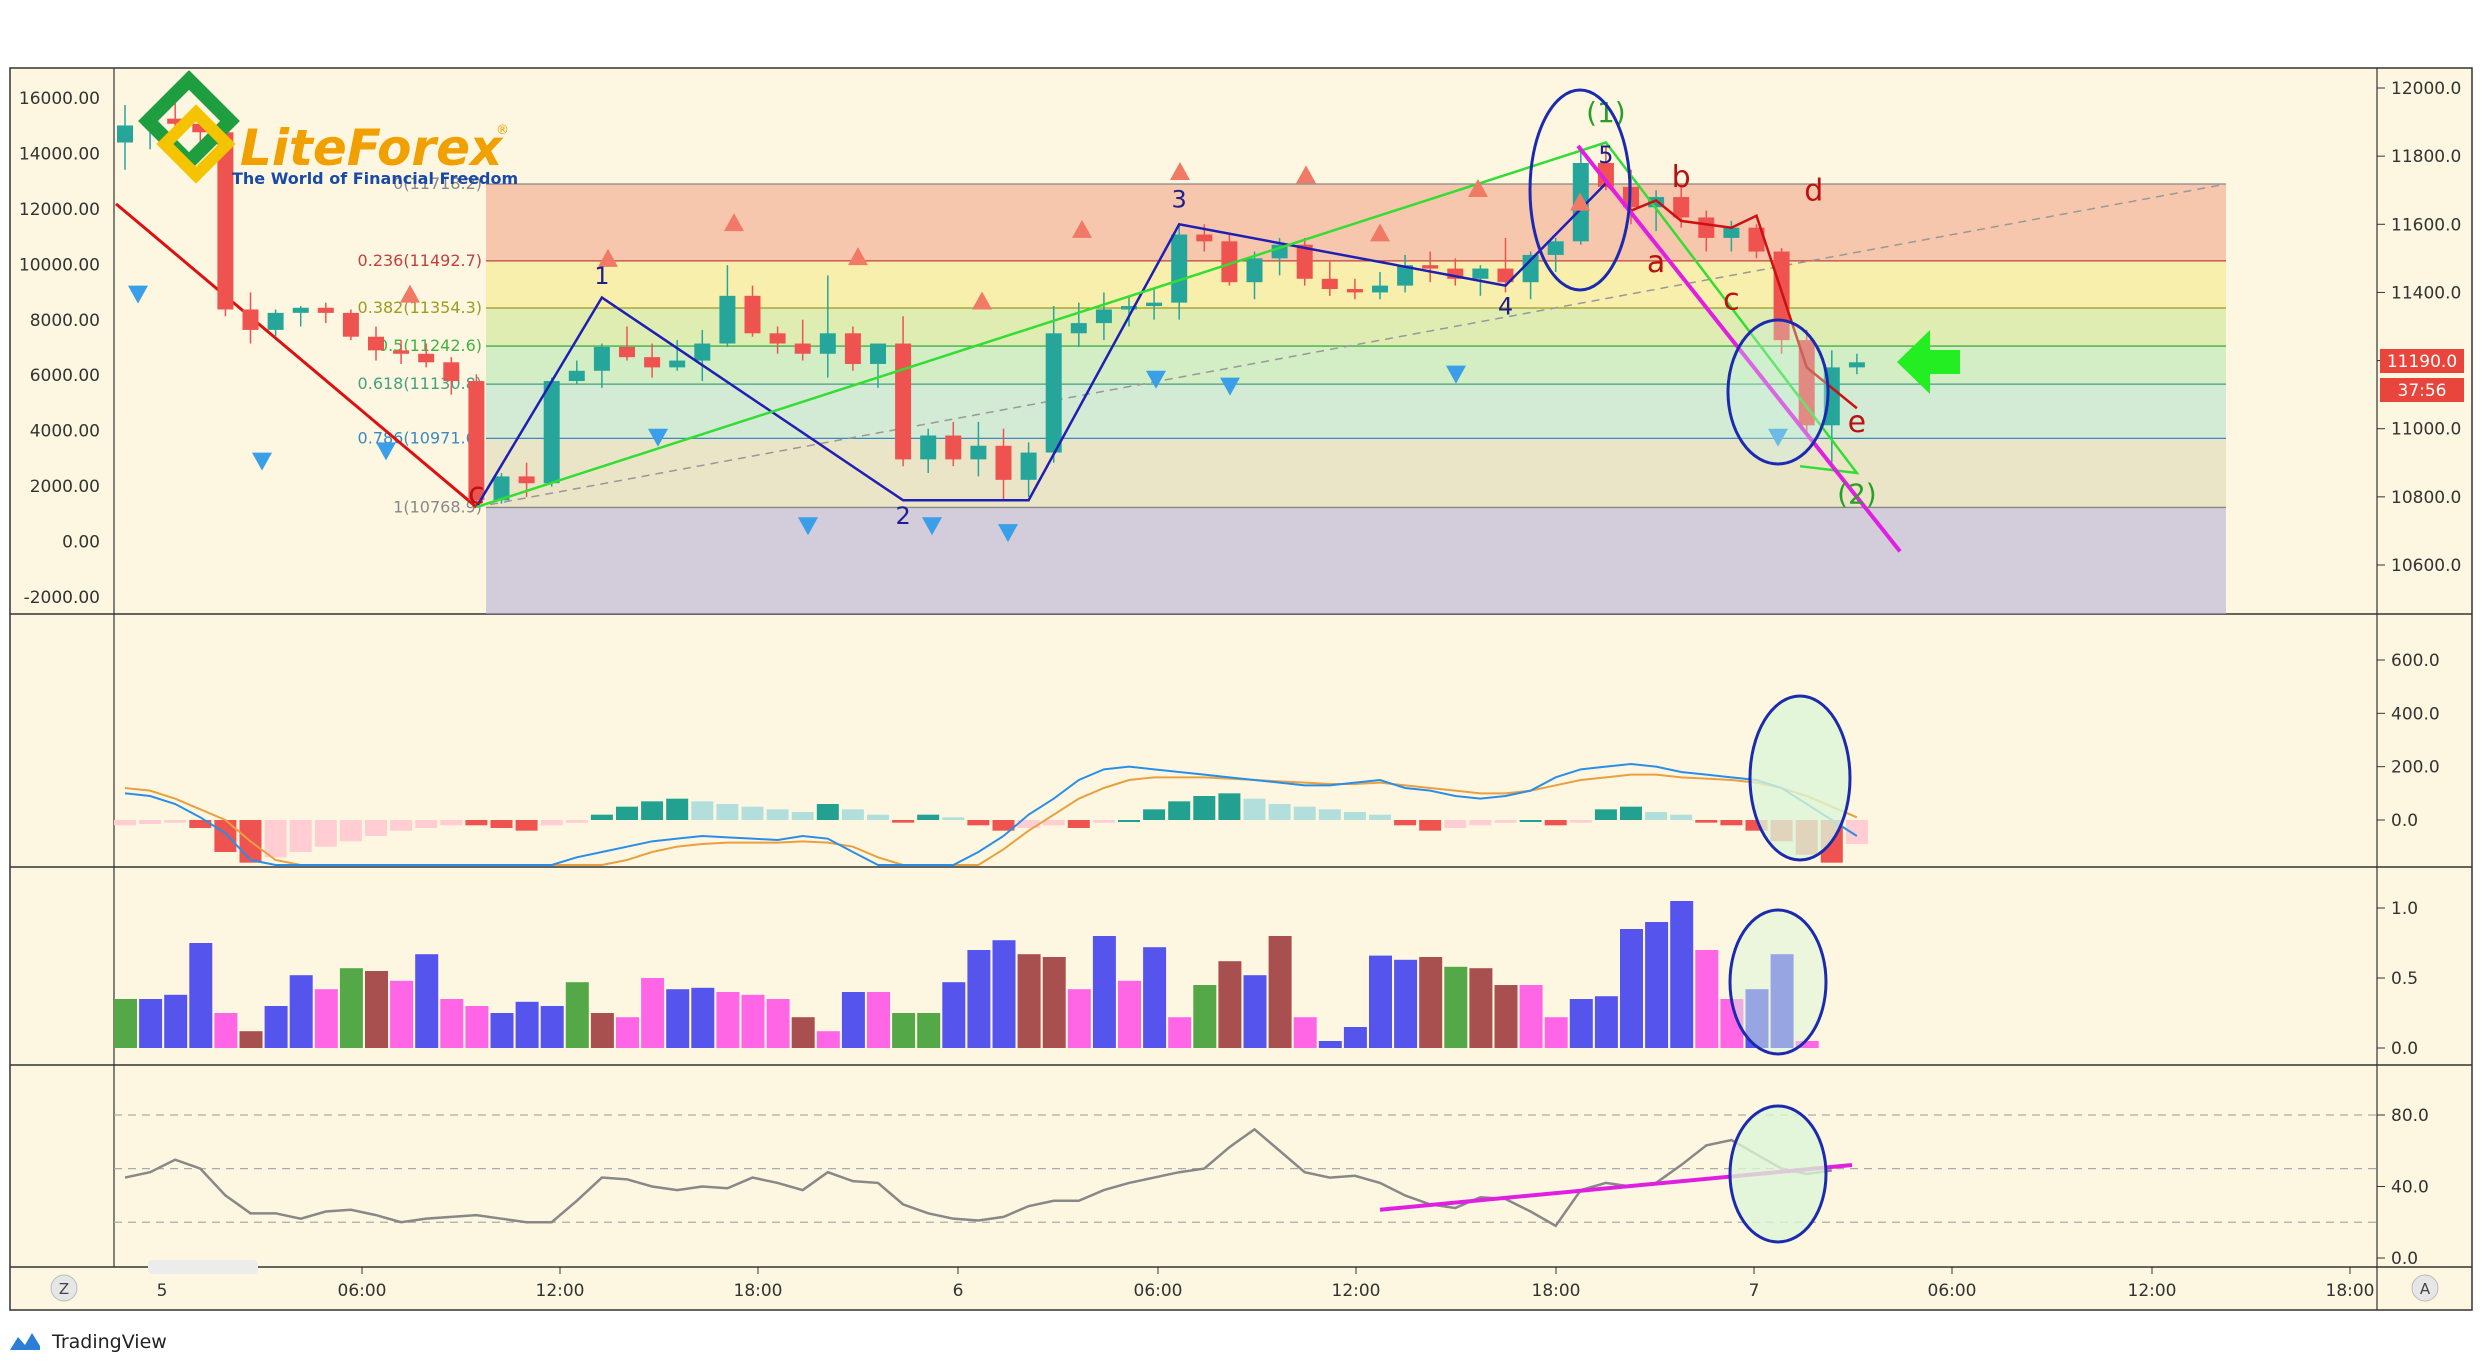 This screenshot has height=1368, width=2482. I want to click on logo-mark-icon, so click(189, 127).